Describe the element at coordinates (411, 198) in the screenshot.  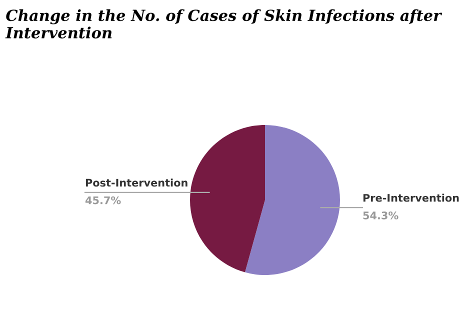
I see `slice-label: Pre-Intervention` at that location.